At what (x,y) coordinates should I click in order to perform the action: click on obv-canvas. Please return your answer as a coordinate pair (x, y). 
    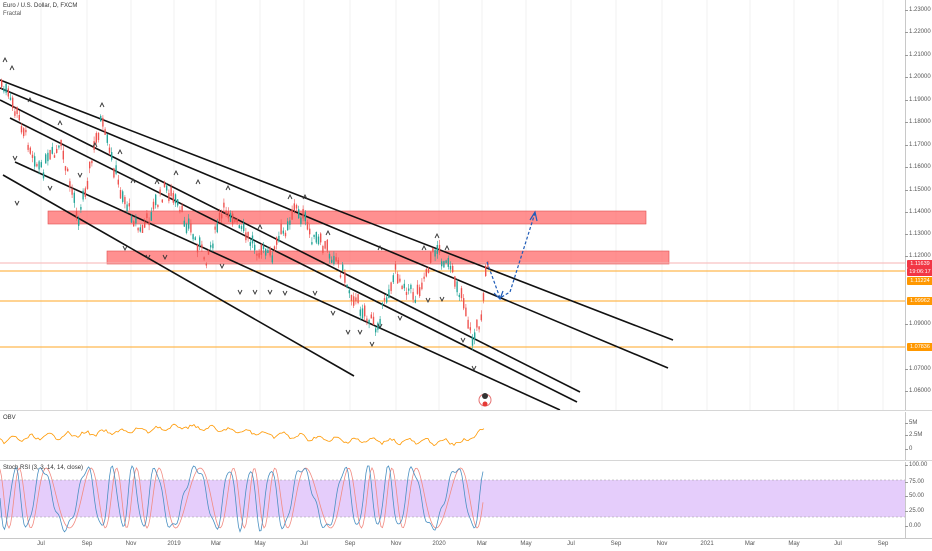
    Looking at the image, I should click on (452, 436).